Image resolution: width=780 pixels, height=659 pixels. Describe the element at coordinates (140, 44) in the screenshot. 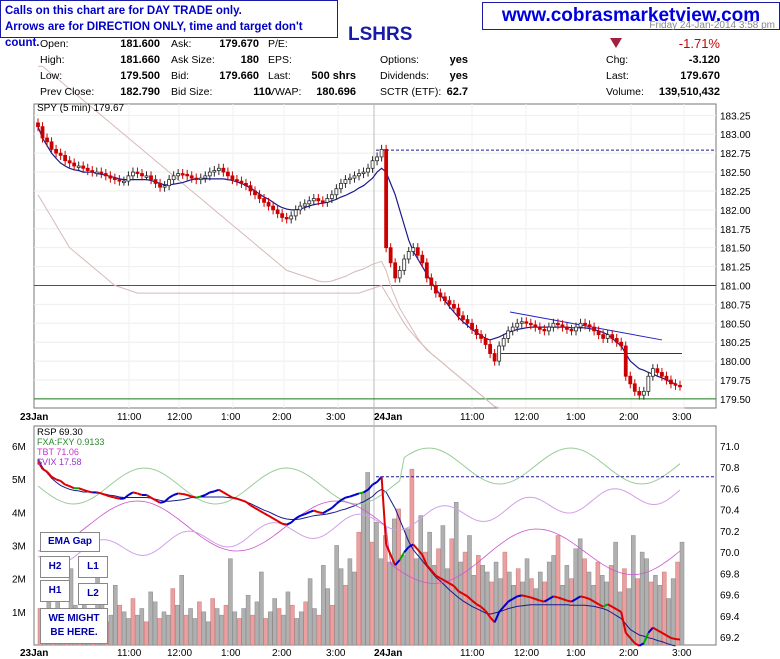

I see `open-value: 181.600` at that location.